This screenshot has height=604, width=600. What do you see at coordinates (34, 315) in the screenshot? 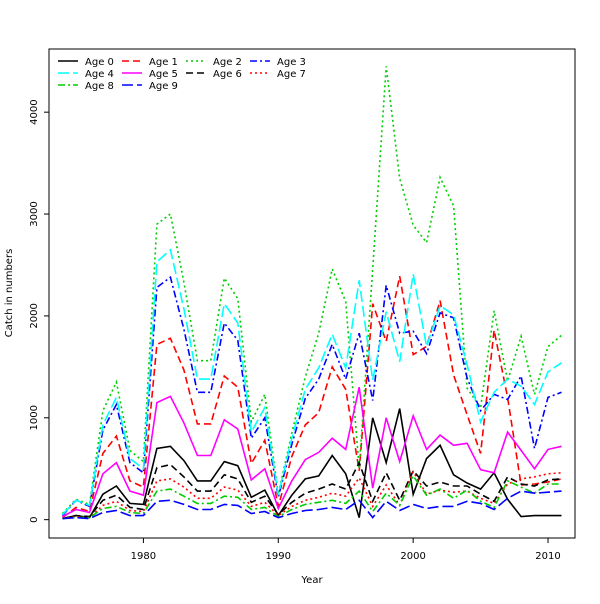
I see `y-tick-label: 2000` at bounding box center [34, 315].